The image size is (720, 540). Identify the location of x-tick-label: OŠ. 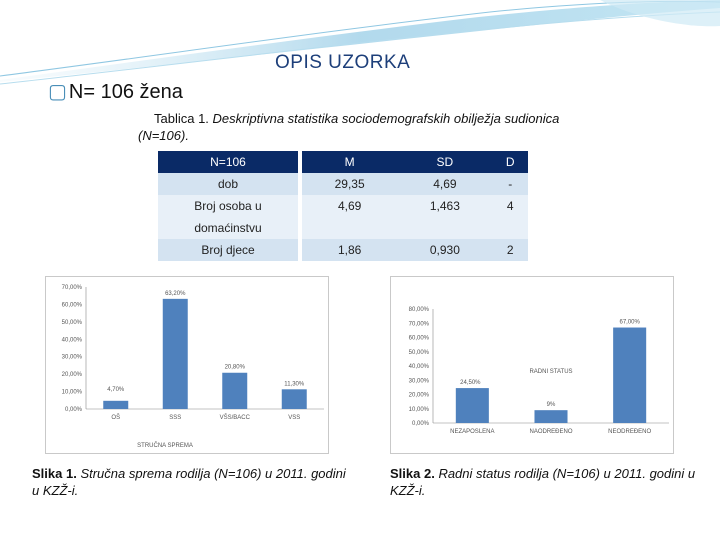
(115, 417).